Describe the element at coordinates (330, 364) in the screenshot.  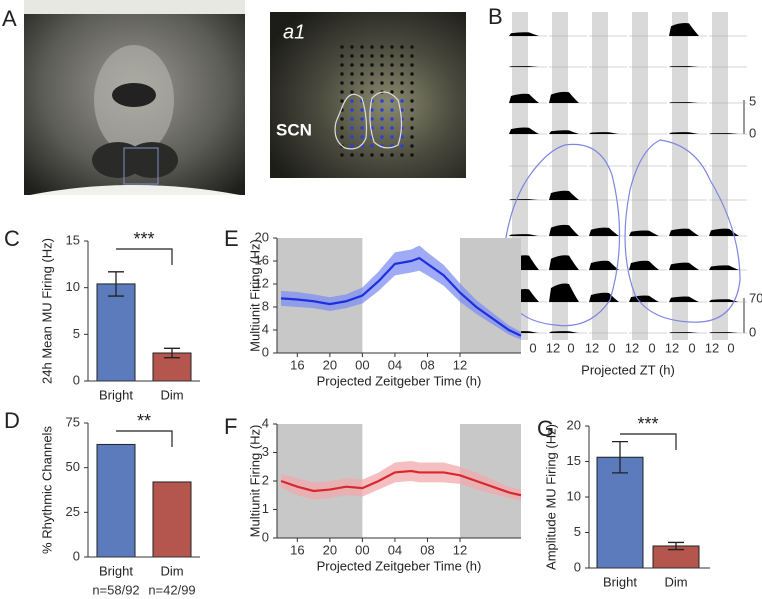
I see `x-tick-label: 20` at that location.